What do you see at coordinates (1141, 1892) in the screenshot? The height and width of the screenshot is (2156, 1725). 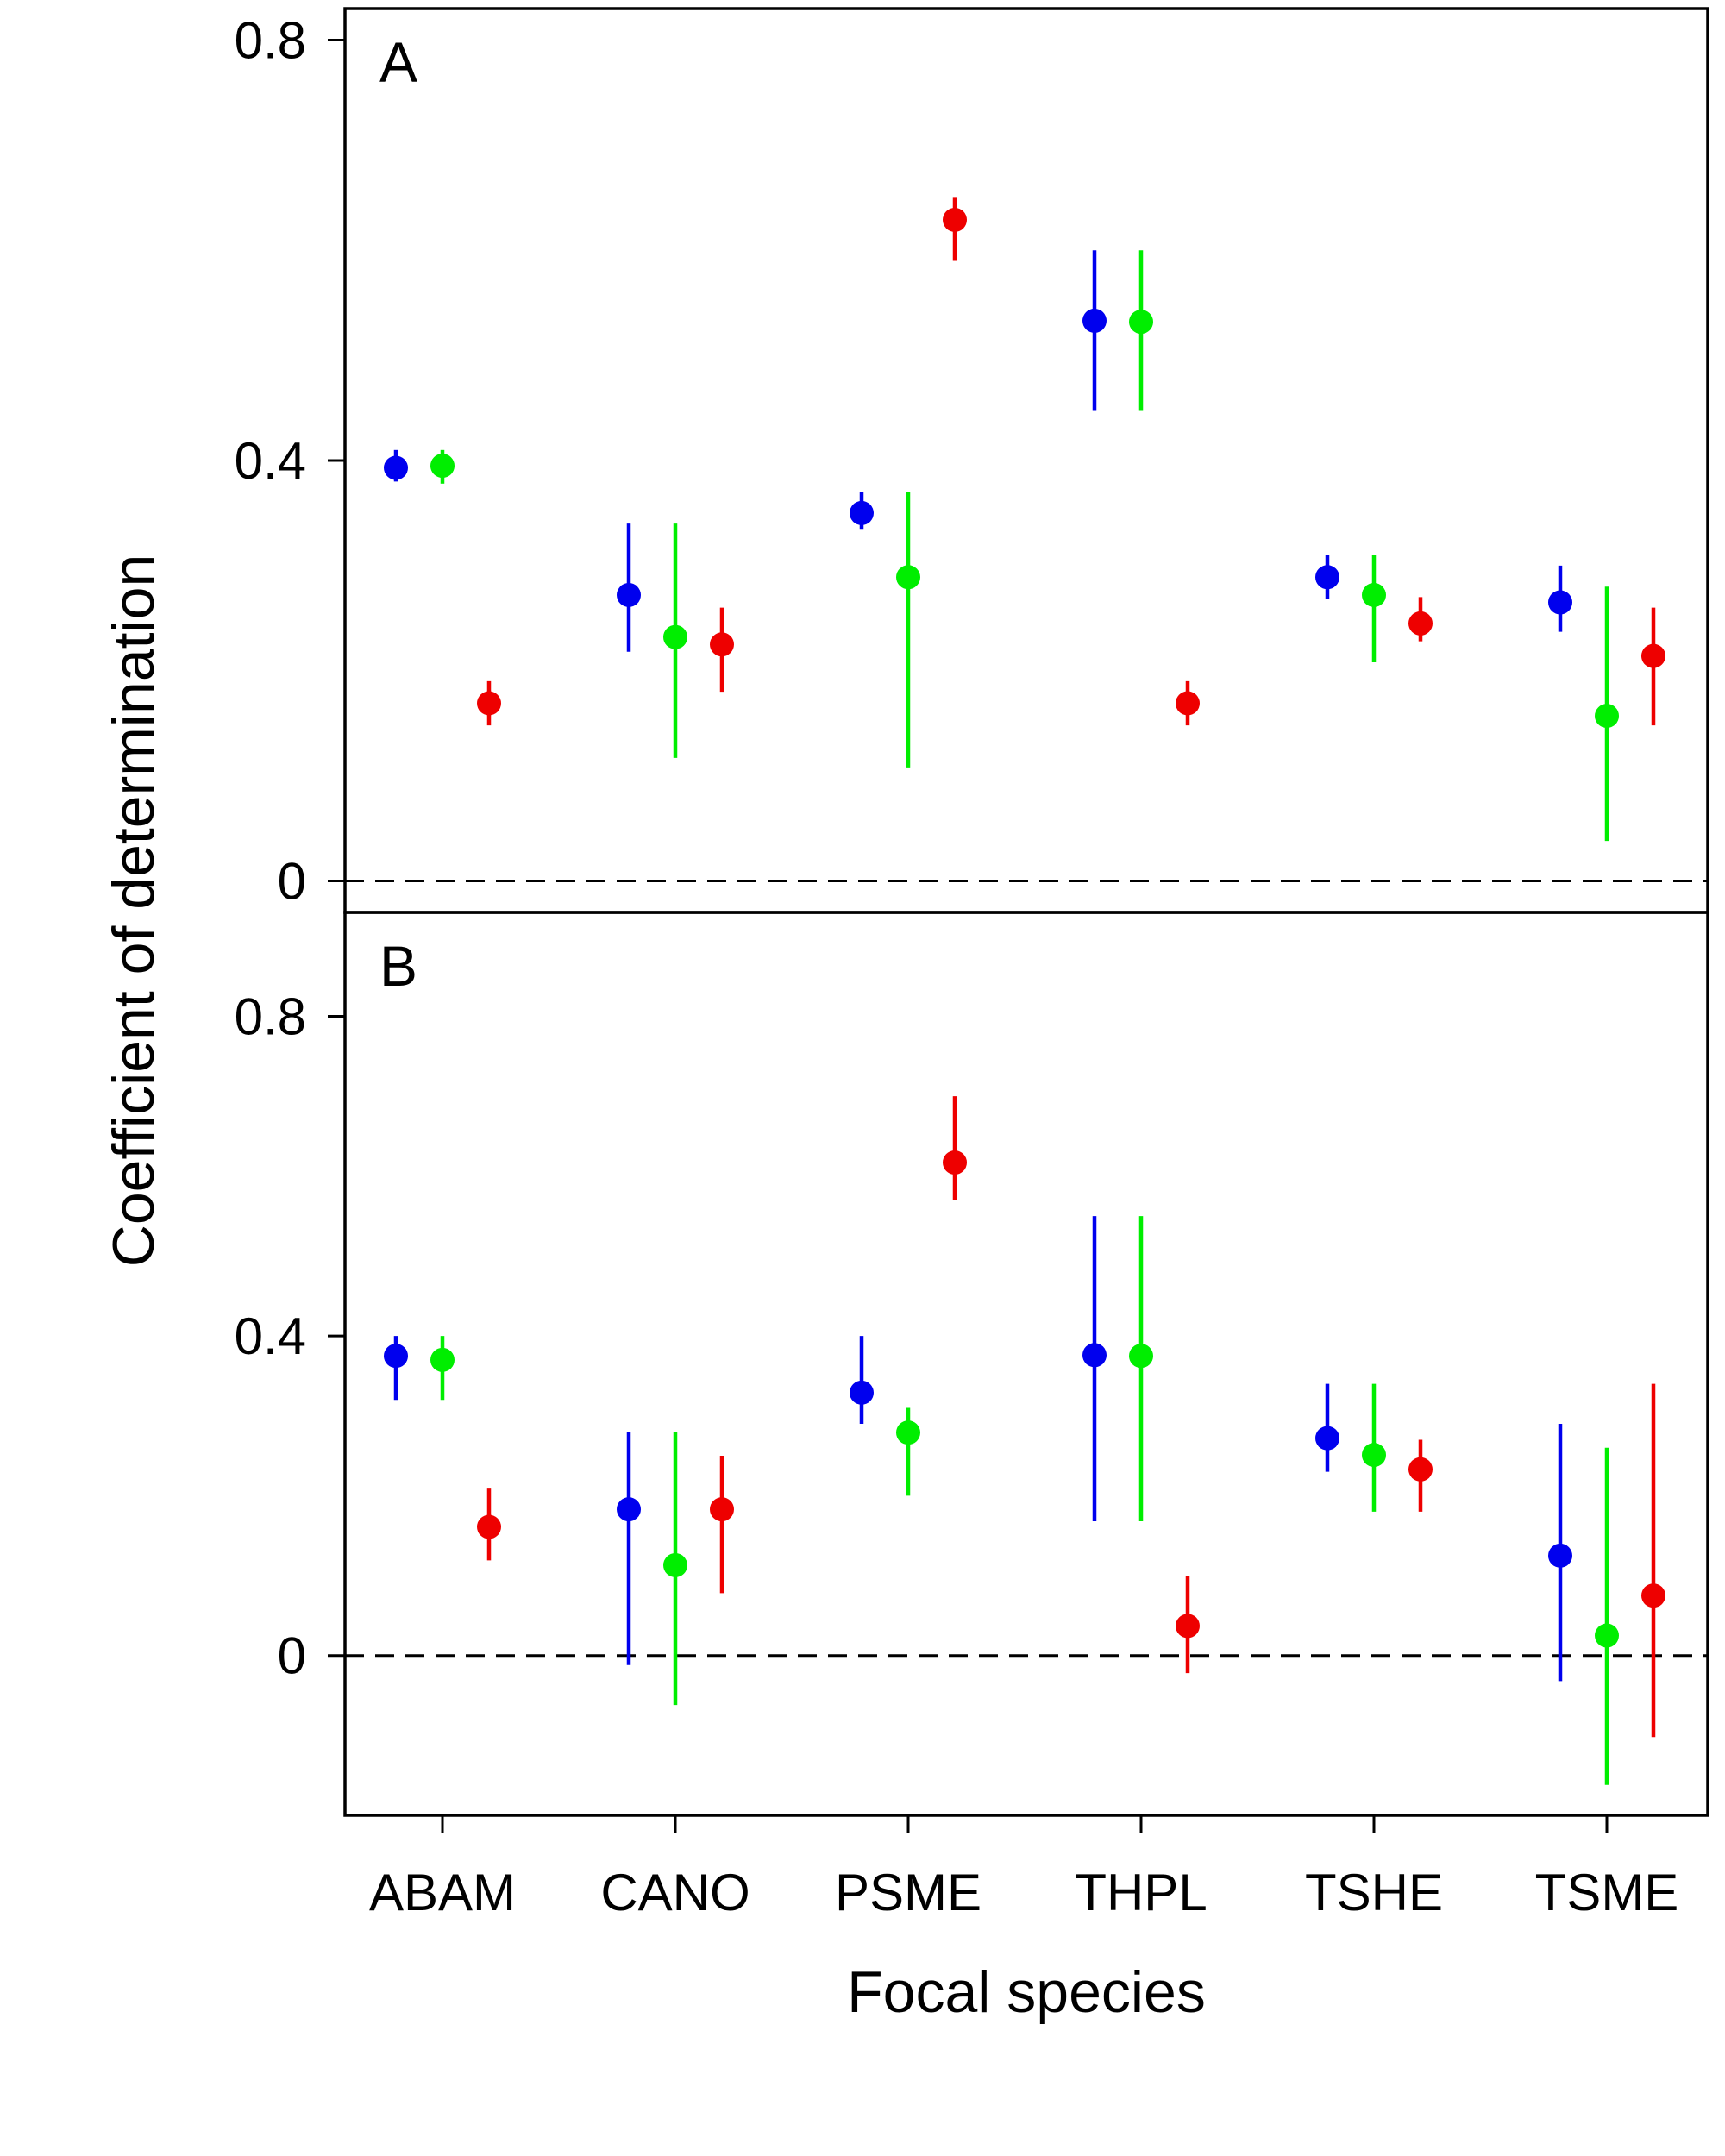 I see `x-tick-label: THPL` at bounding box center [1141, 1892].